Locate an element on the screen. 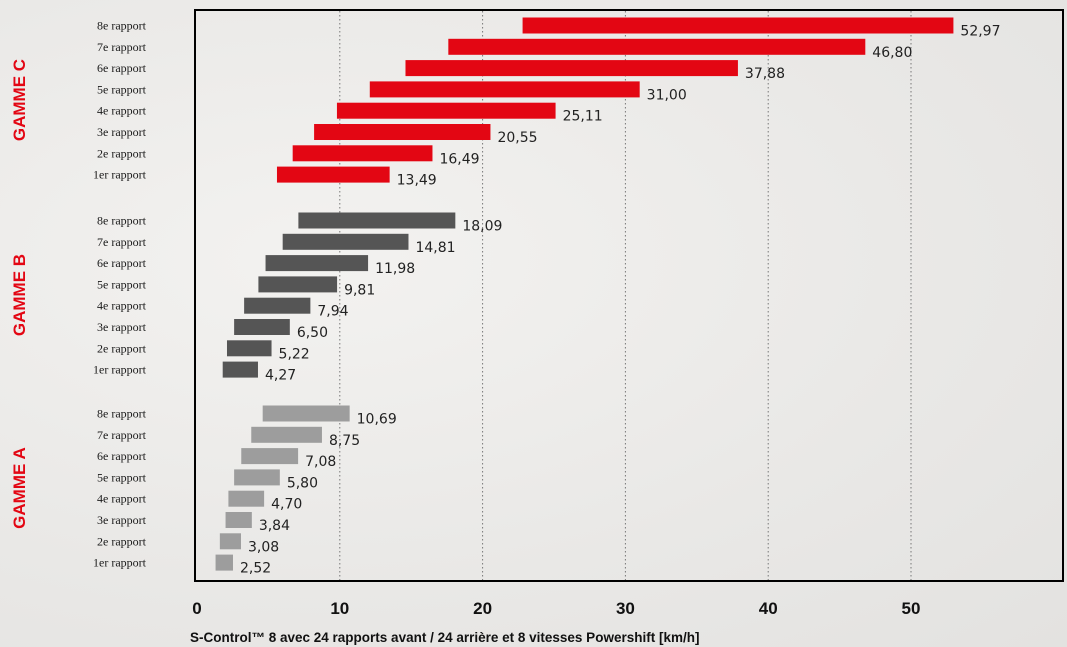  data-label: 2,52 is located at coordinates (255, 569).